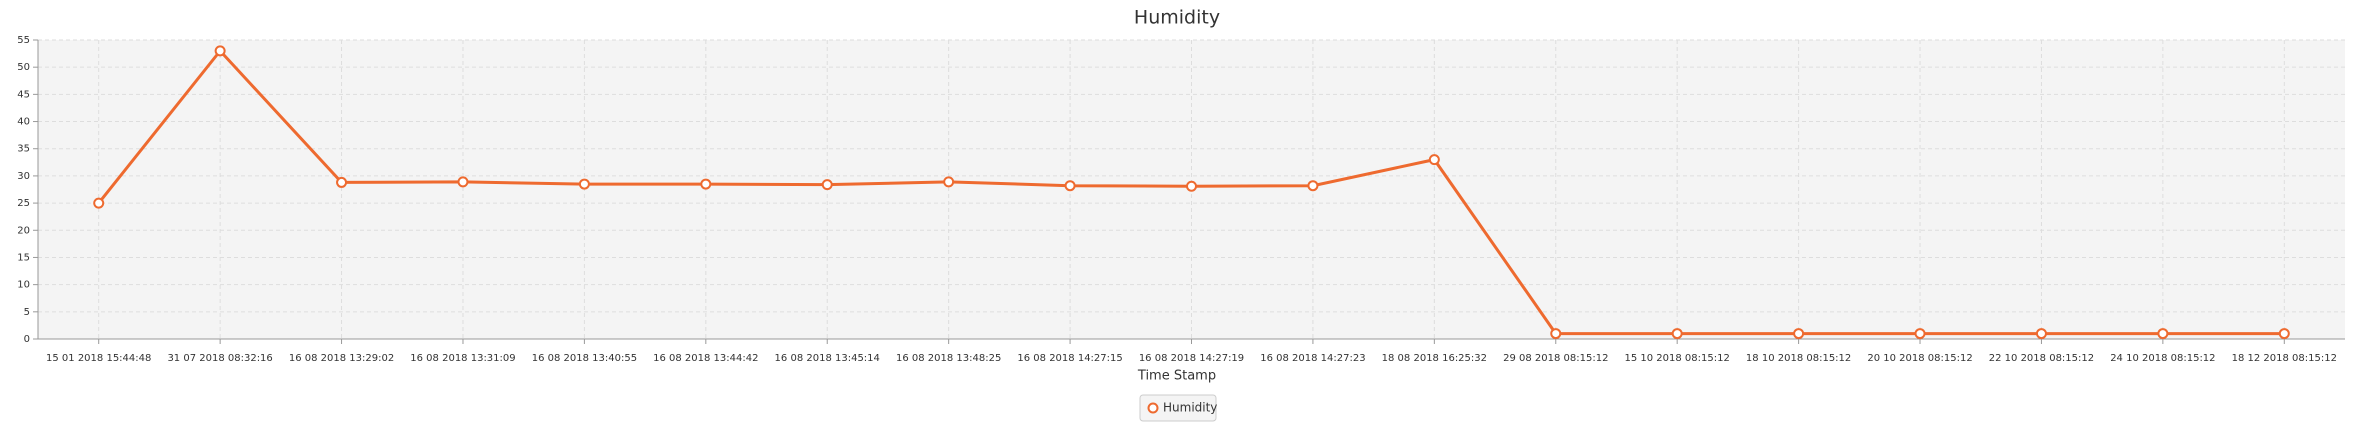  Describe the element at coordinates (1191, 358) in the screenshot. I see `x-tick-label: 16 08 2018 14:27:19` at that location.